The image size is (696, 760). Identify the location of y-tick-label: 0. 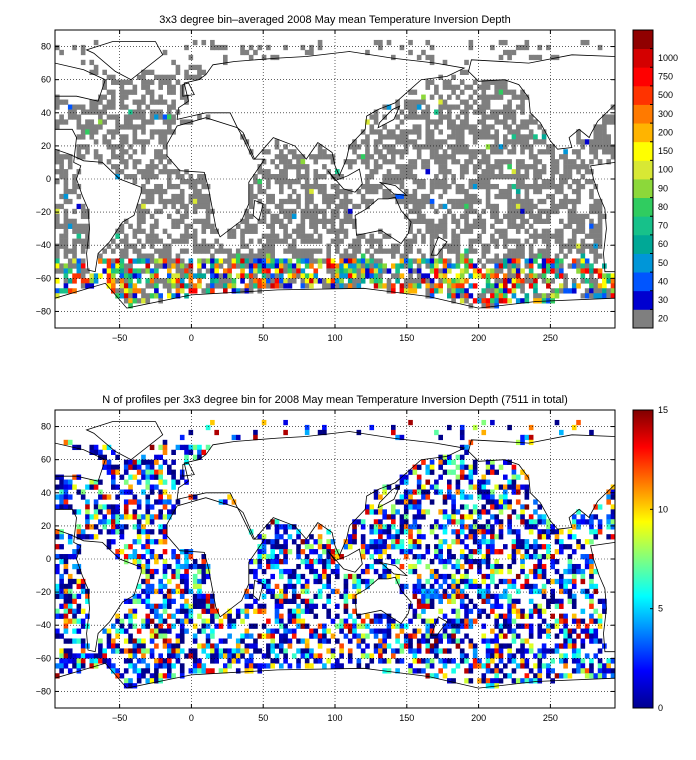
(48, 179).